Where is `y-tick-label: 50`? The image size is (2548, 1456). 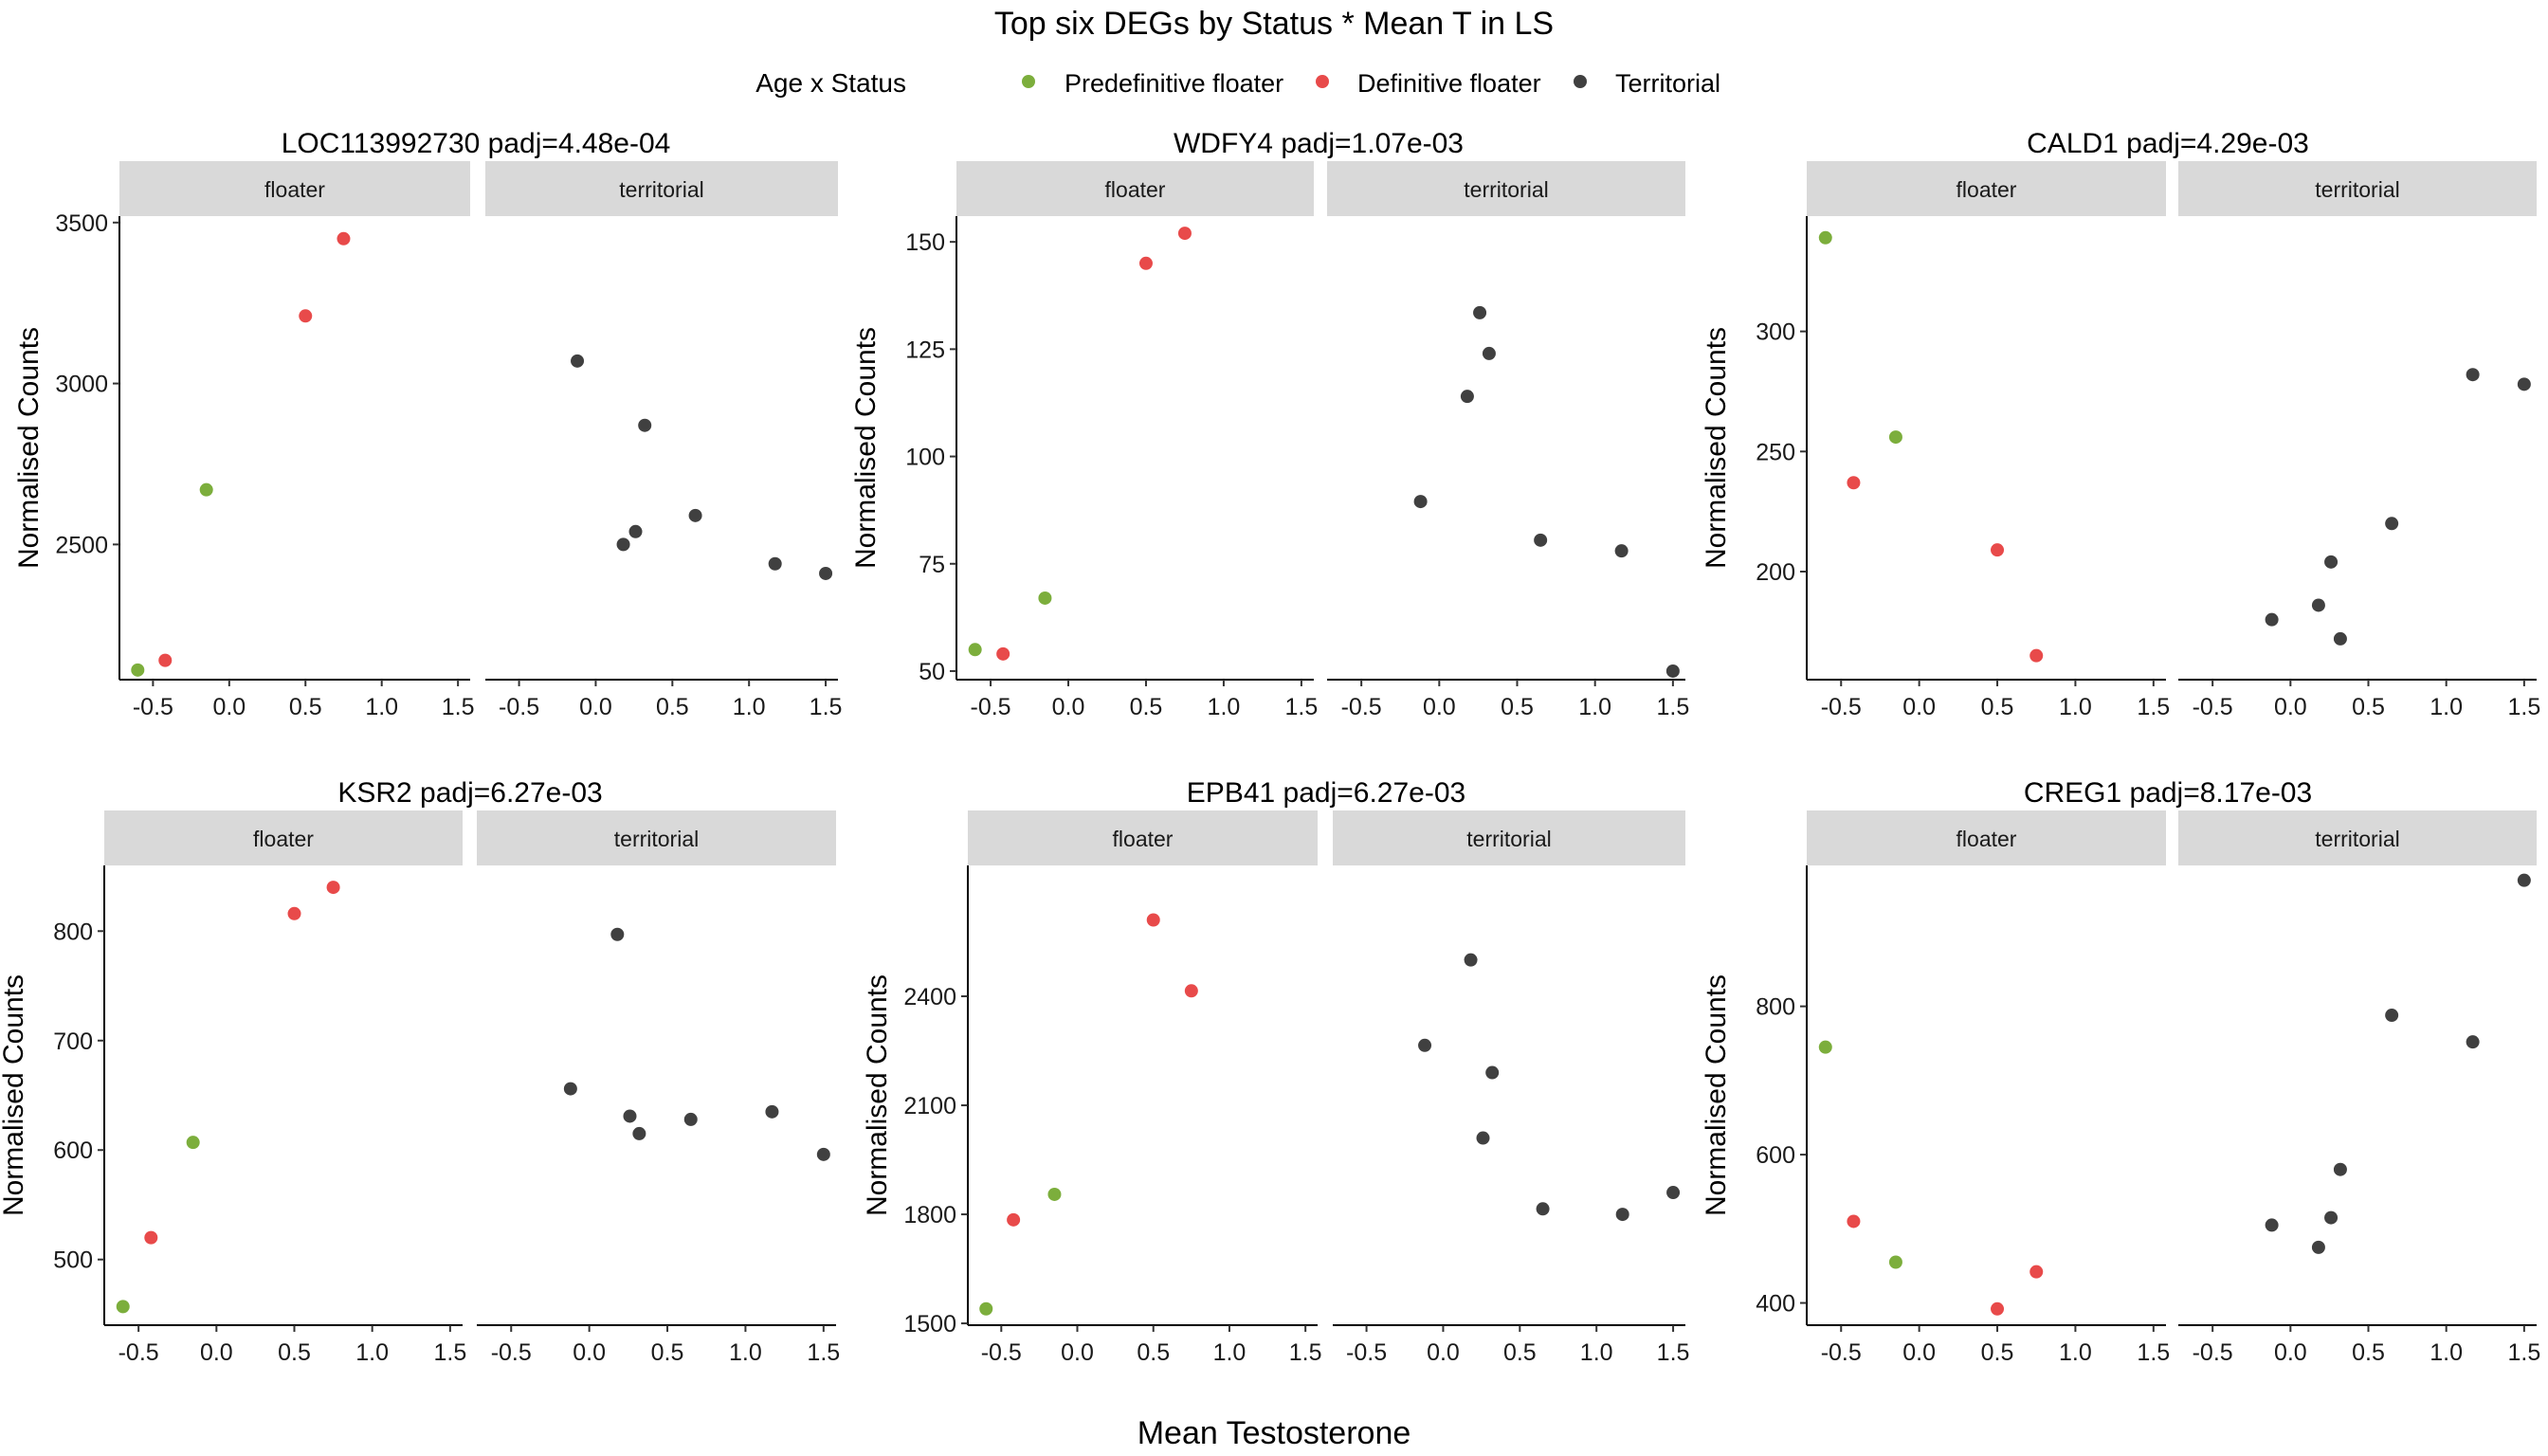
y-tick-label: 50 is located at coordinates (932, 672).